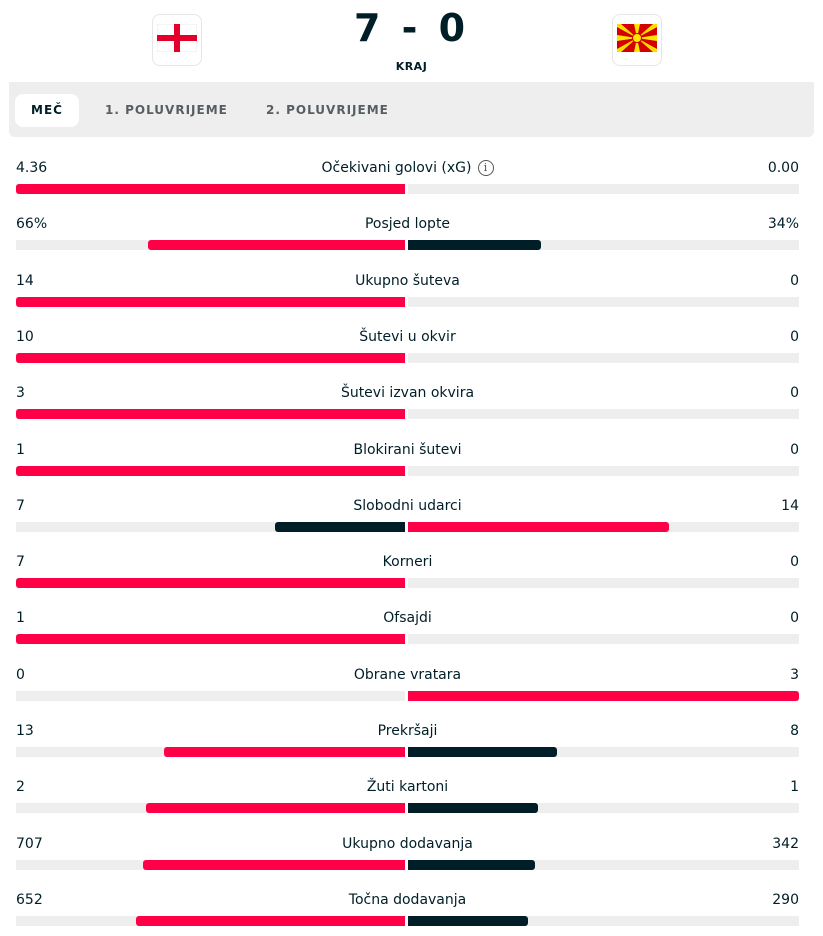 This screenshot has width=823, height=936. What do you see at coordinates (790, 505) in the screenshot?
I see `away-stat-value: 14` at bounding box center [790, 505].